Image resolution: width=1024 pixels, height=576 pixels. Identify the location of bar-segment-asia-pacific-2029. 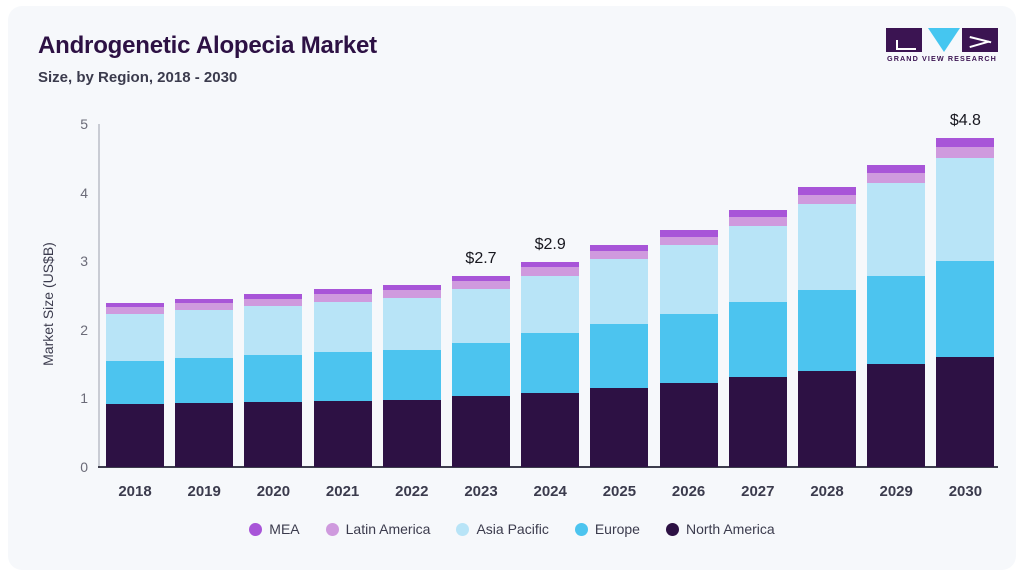
(896, 230).